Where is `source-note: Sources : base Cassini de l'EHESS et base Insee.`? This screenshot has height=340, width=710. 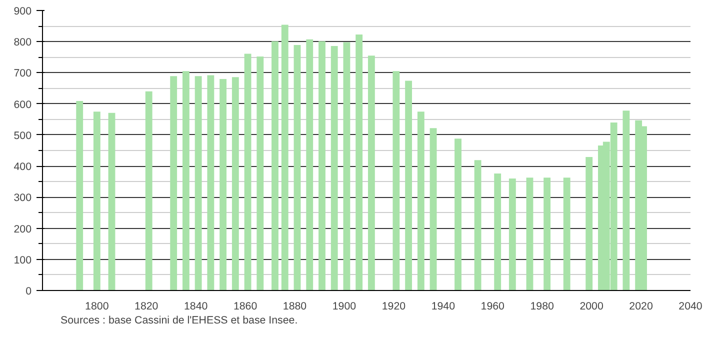 source-note: Sources : base Cassini de l'EHESS et base Insee. is located at coordinates (179, 320).